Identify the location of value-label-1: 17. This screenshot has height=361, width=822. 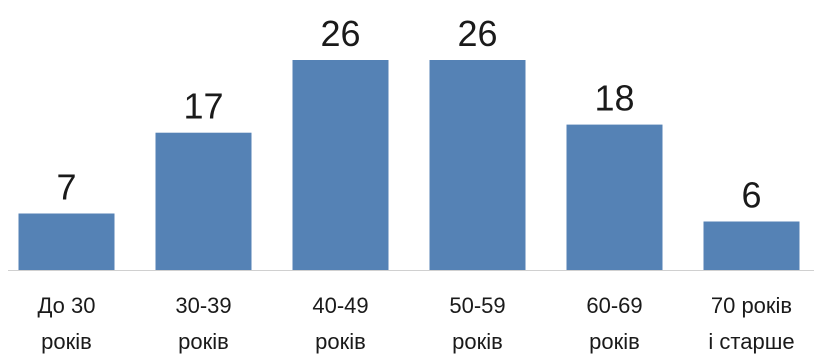
(203, 106).